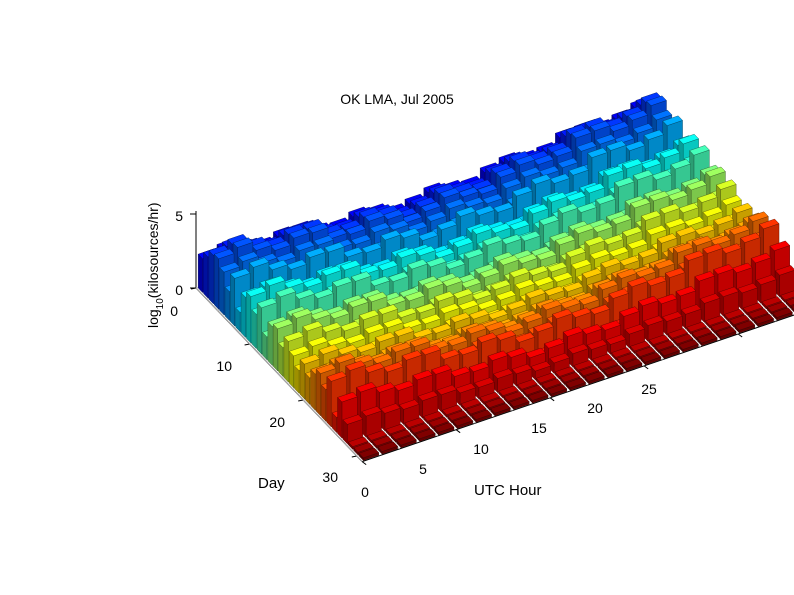 The height and width of the screenshot is (595, 794). Describe the element at coordinates (397, 99) in the screenshot. I see `chart-title: OK LMA, Jul 2005` at that location.